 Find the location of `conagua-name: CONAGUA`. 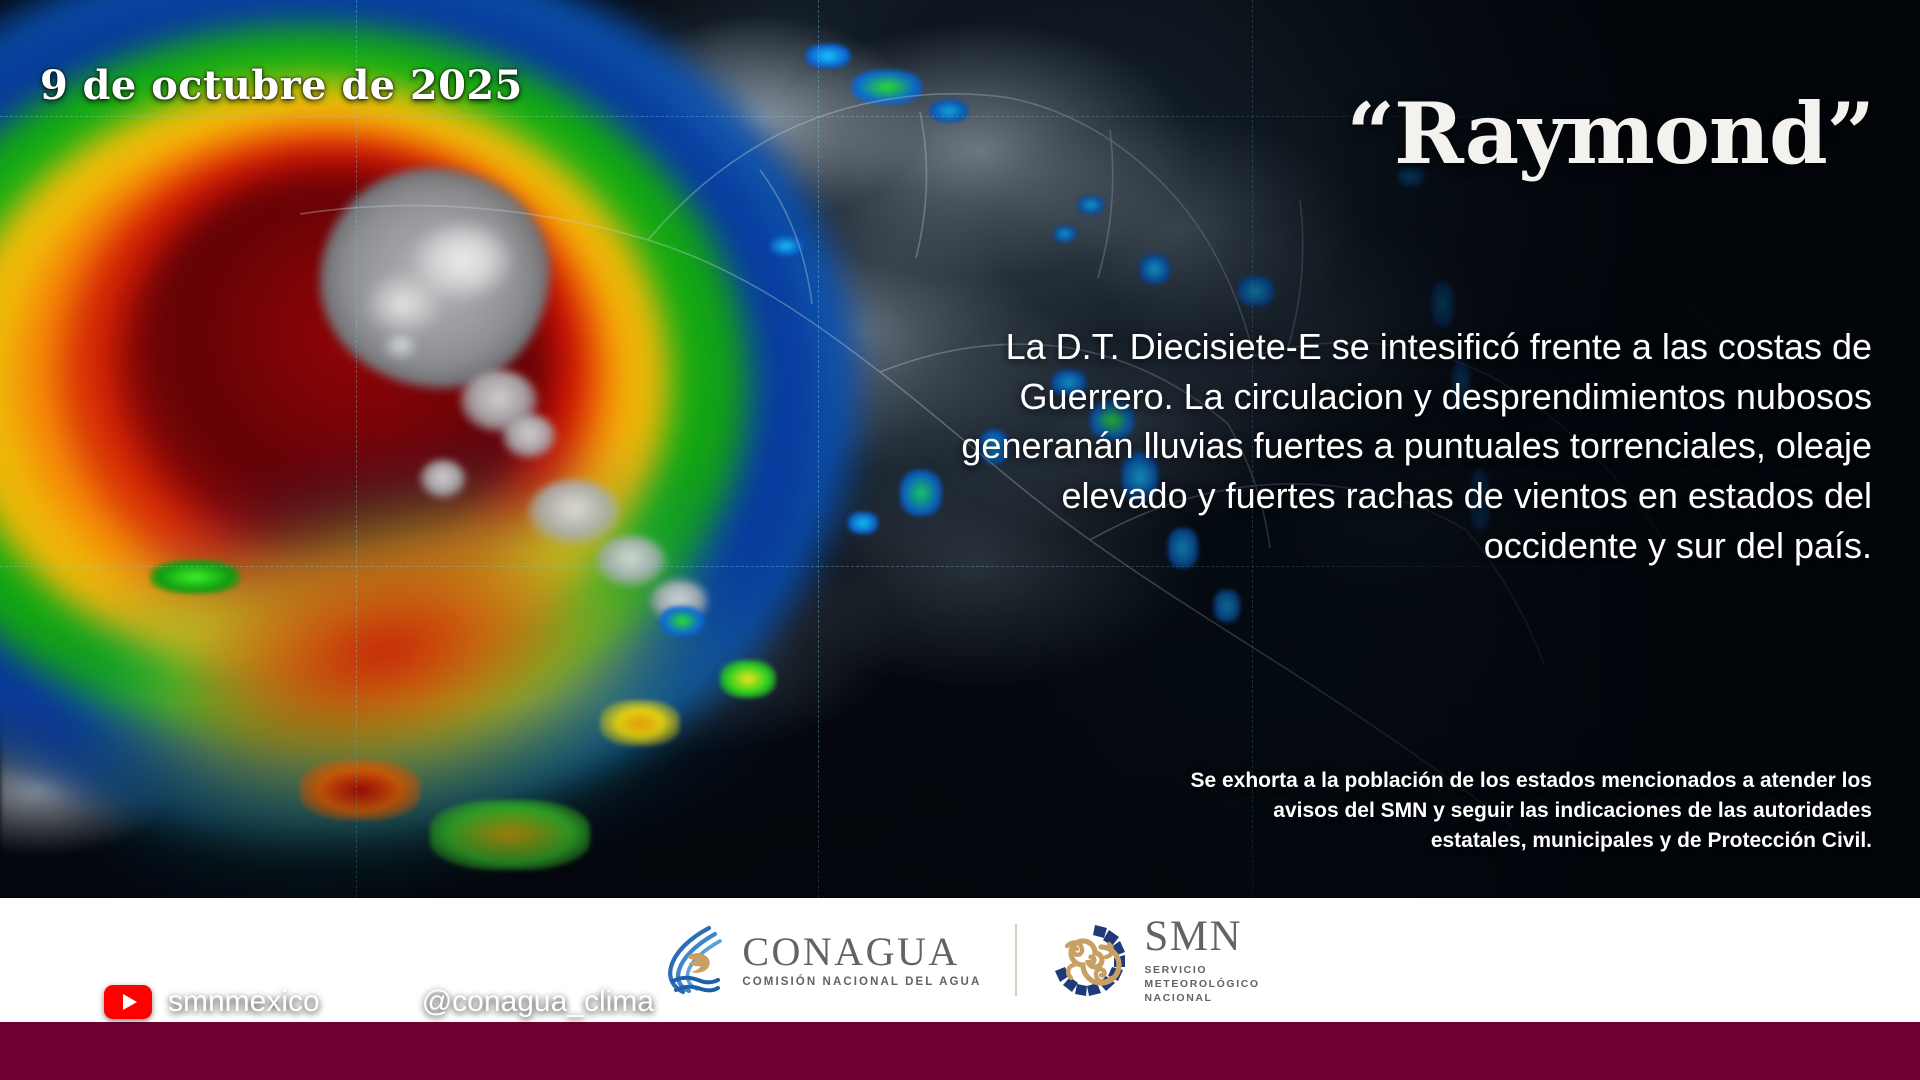

conagua-name: CONAGUA is located at coordinates (851, 952).